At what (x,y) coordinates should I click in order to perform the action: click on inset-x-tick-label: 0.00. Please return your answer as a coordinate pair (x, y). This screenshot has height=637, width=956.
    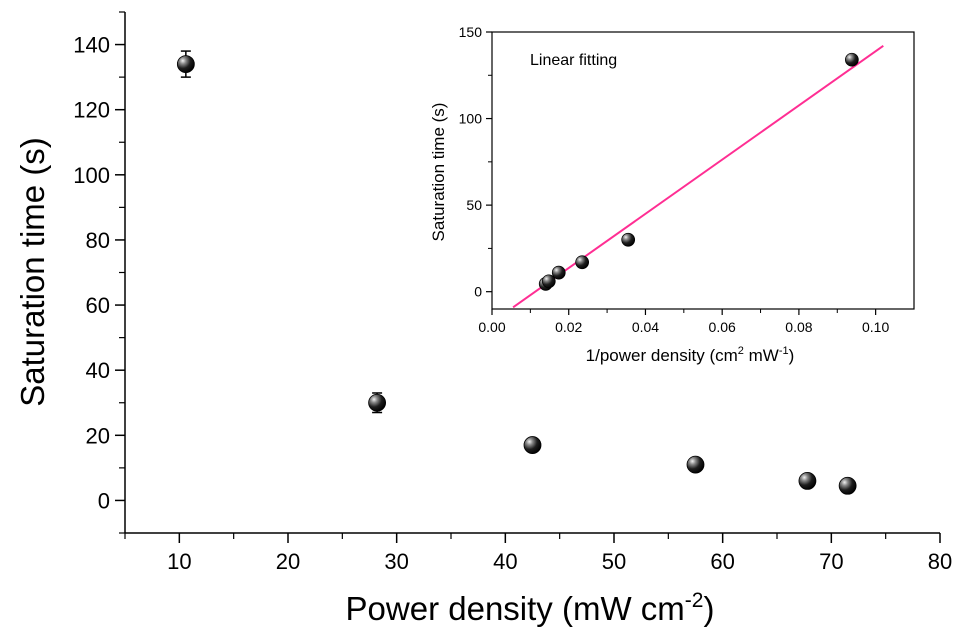
    Looking at the image, I should click on (491, 327).